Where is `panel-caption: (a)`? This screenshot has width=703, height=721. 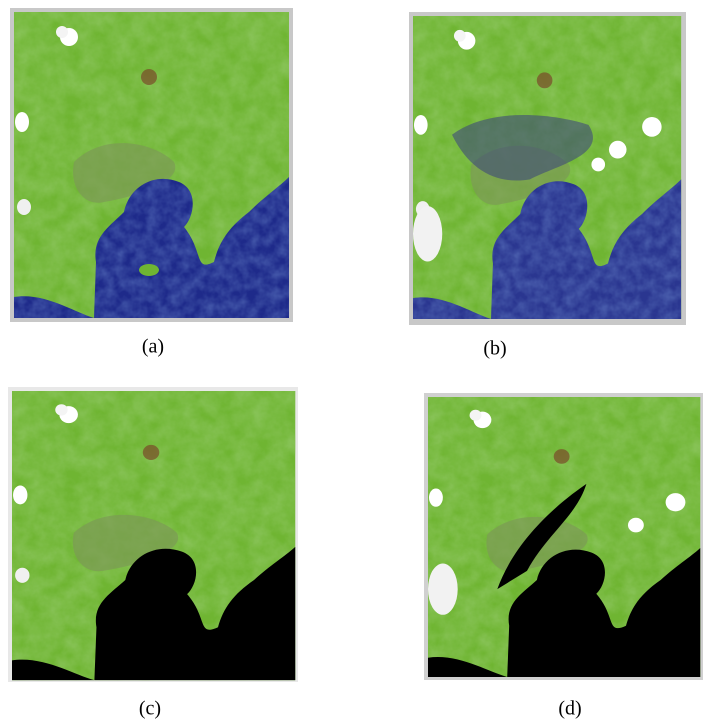 panel-caption: (a) is located at coordinates (153, 347).